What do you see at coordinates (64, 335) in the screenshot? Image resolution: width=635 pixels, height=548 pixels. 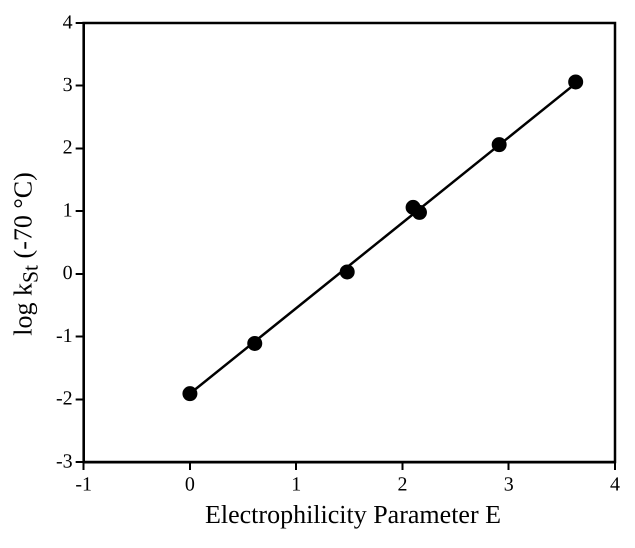 I see `y-tick-label: -1` at bounding box center [64, 335].